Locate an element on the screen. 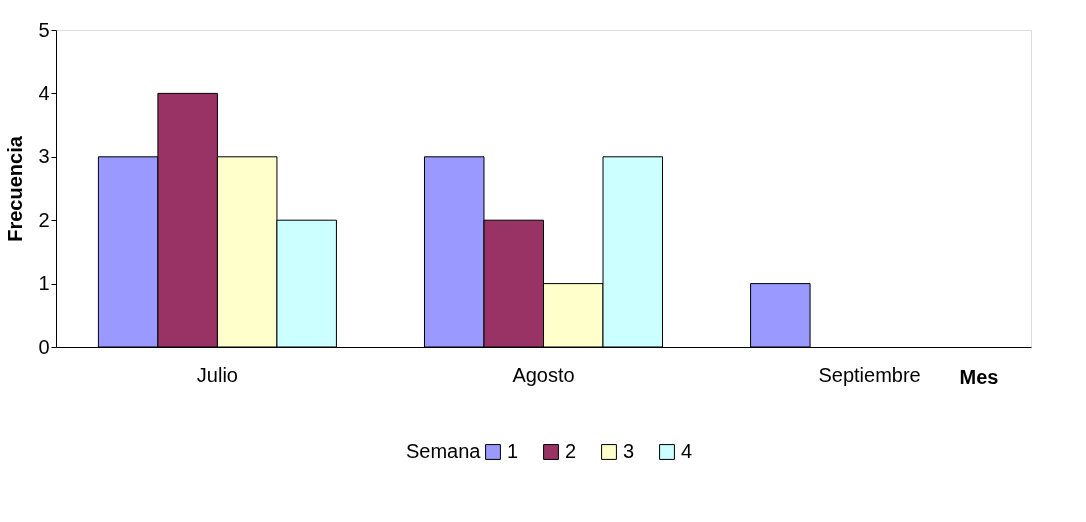 The image size is (1086, 522). y-tick-label: 1 is located at coordinates (44, 283).